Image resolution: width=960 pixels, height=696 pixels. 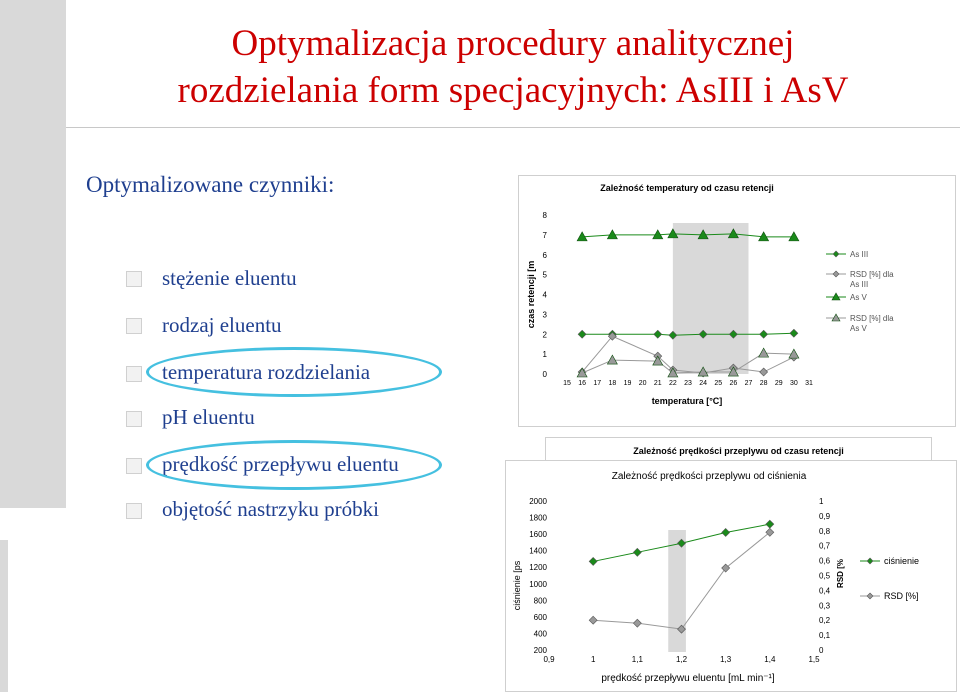 What do you see at coordinates (677, 591) in the screenshot?
I see `highlight-band` at bounding box center [677, 591].